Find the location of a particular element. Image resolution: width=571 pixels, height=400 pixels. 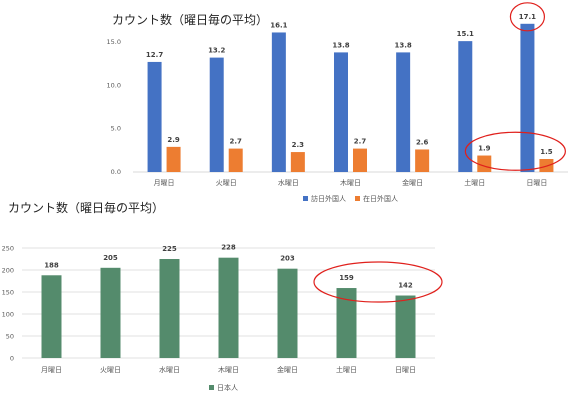

y-tick-label: 50 is located at coordinates (10, 337).